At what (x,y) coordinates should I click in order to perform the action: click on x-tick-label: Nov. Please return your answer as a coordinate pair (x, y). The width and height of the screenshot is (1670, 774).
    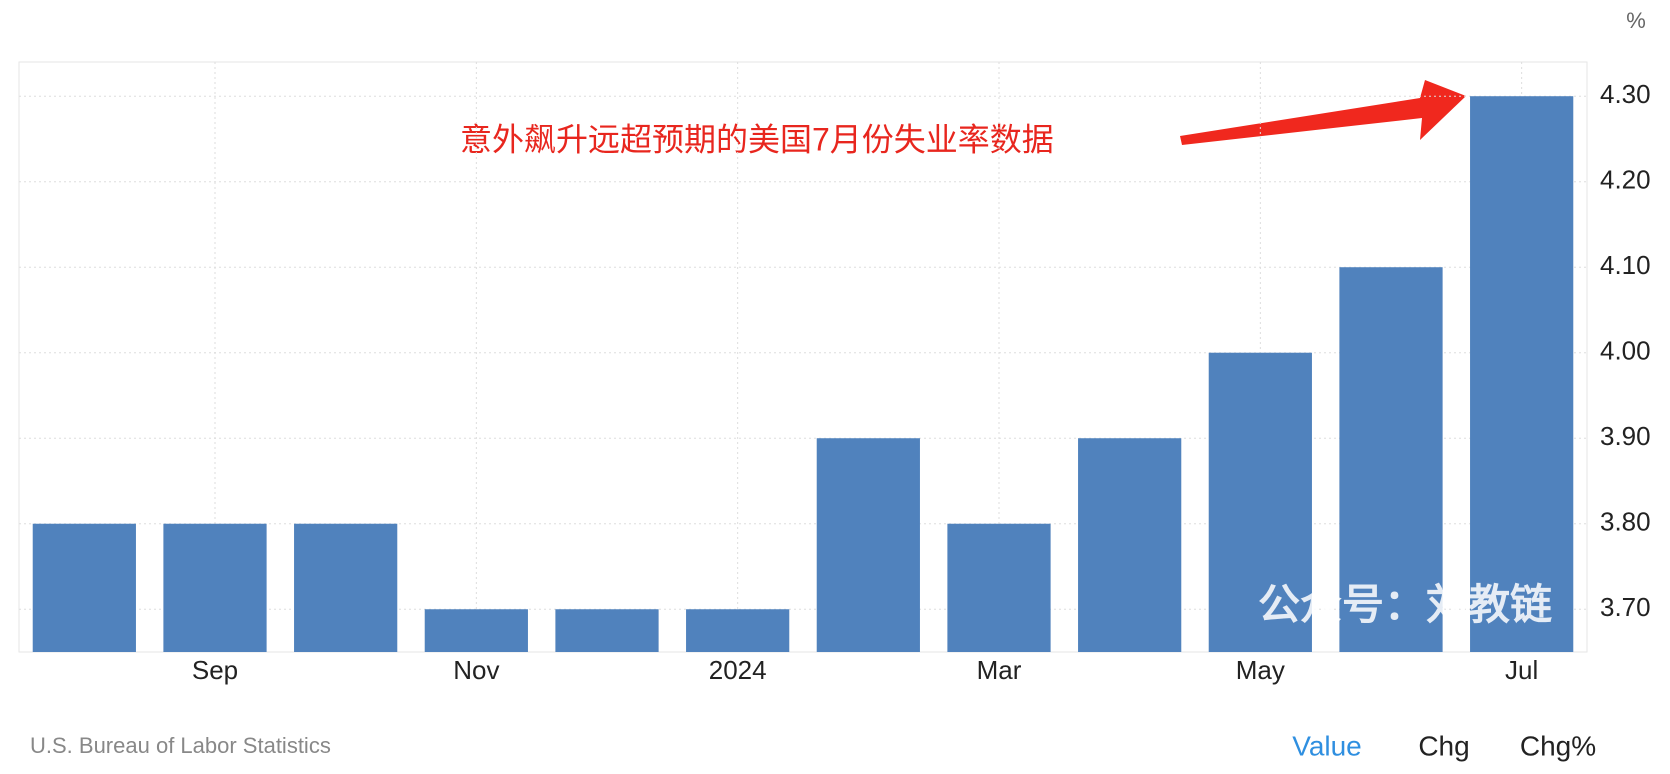
    Looking at the image, I should click on (476, 670).